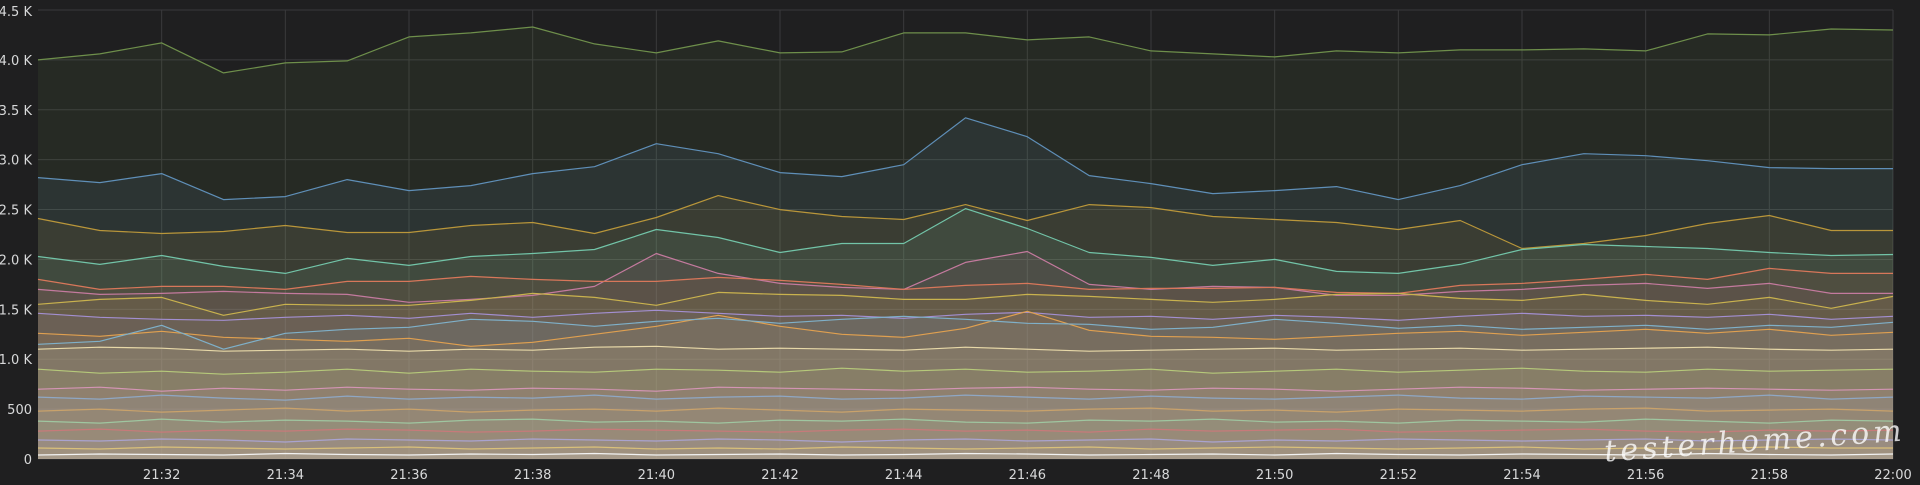  What do you see at coordinates (16, 161) in the screenshot?
I see `y-tick-label-6: 3.0 K` at bounding box center [16, 161].